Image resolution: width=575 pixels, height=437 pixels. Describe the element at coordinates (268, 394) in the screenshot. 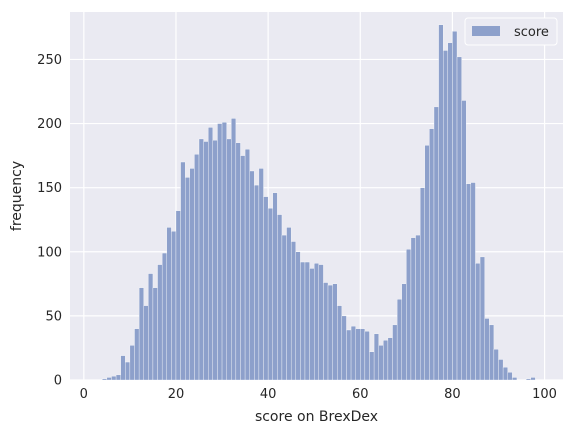

I see `x-tick-label: 40` at that location.